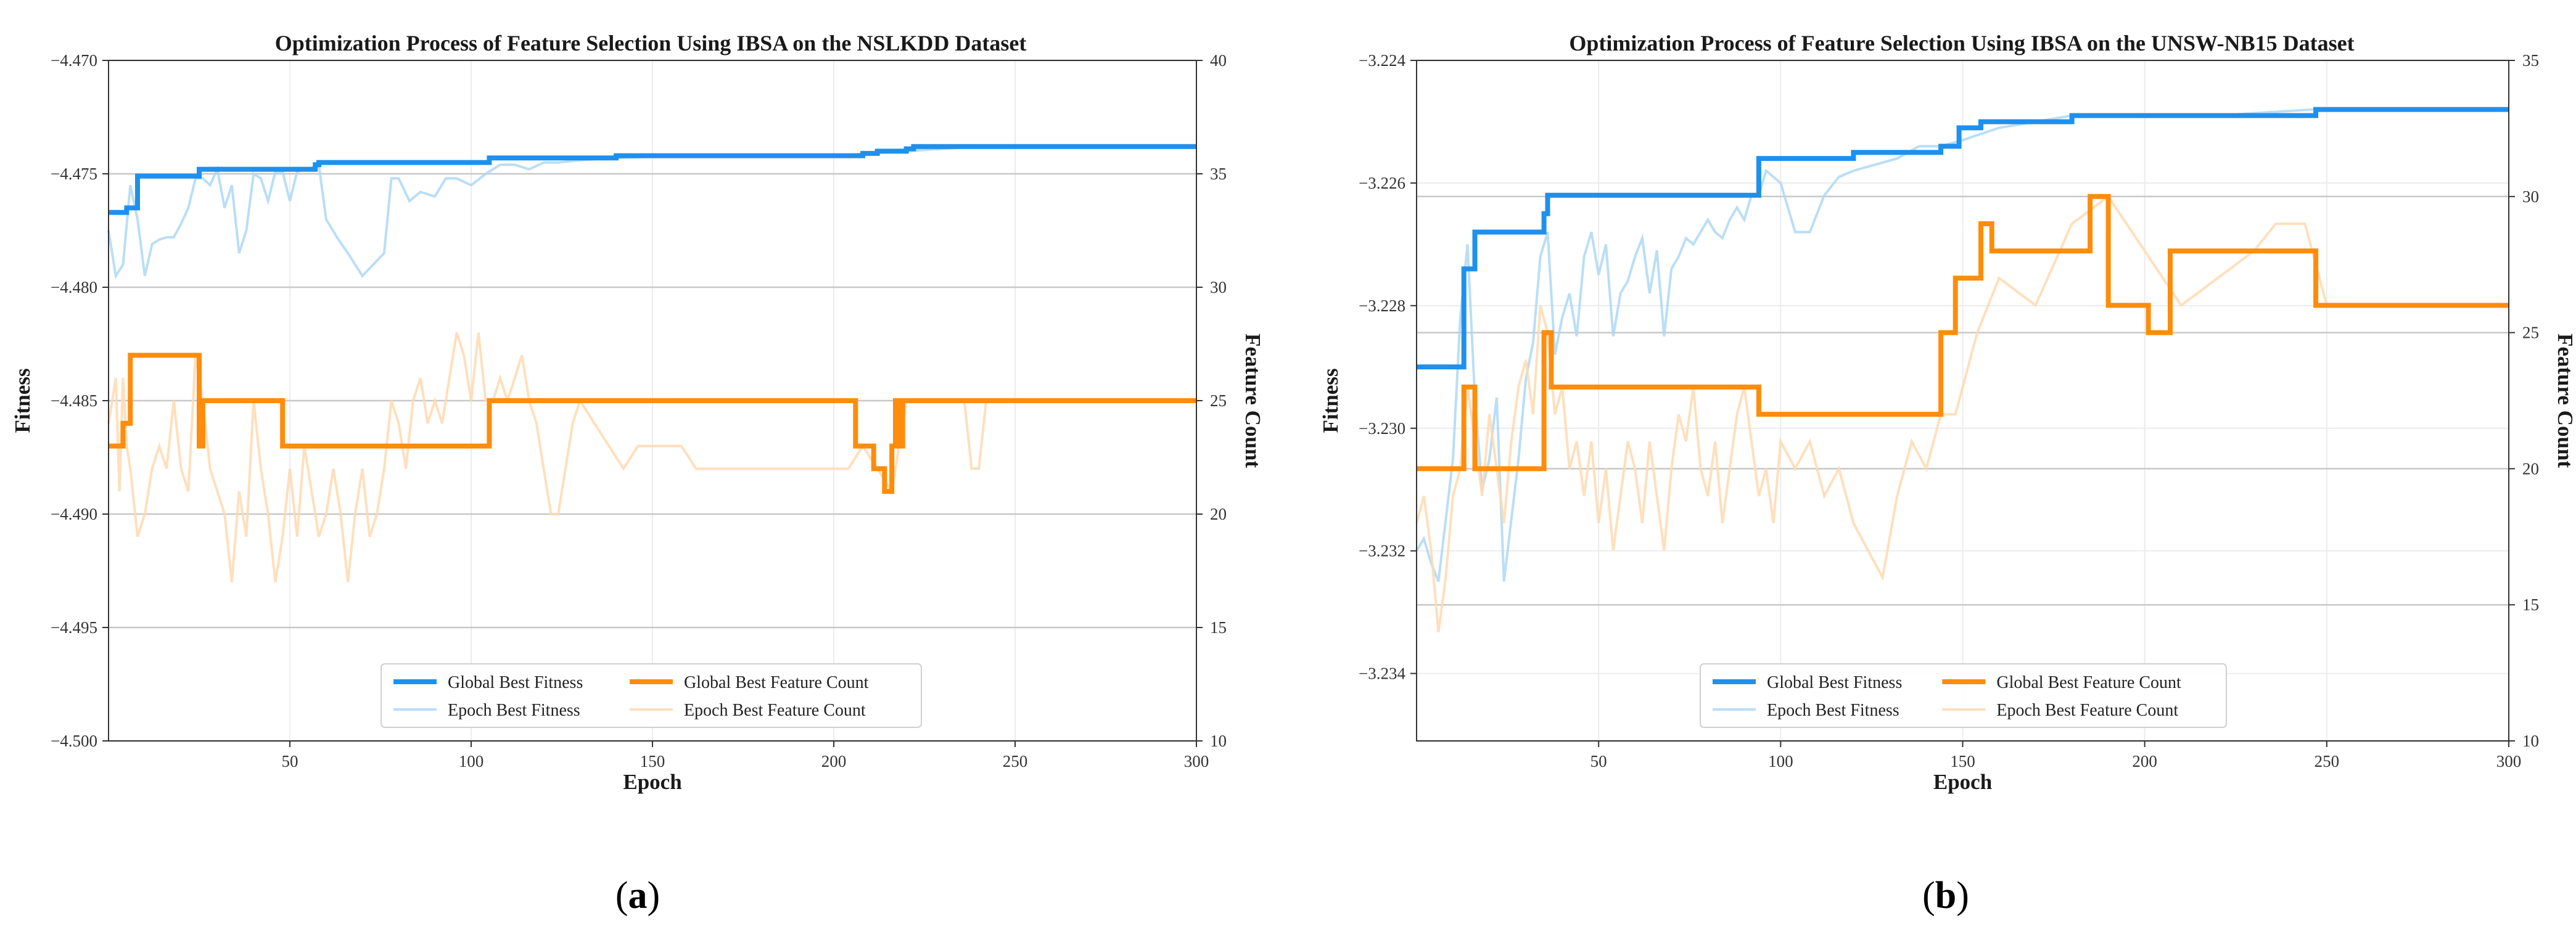  What do you see at coordinates (1382, 428) in the screenshot?
I see `y-left-tick-label: −3.230` at bounding box center [1382, 428].